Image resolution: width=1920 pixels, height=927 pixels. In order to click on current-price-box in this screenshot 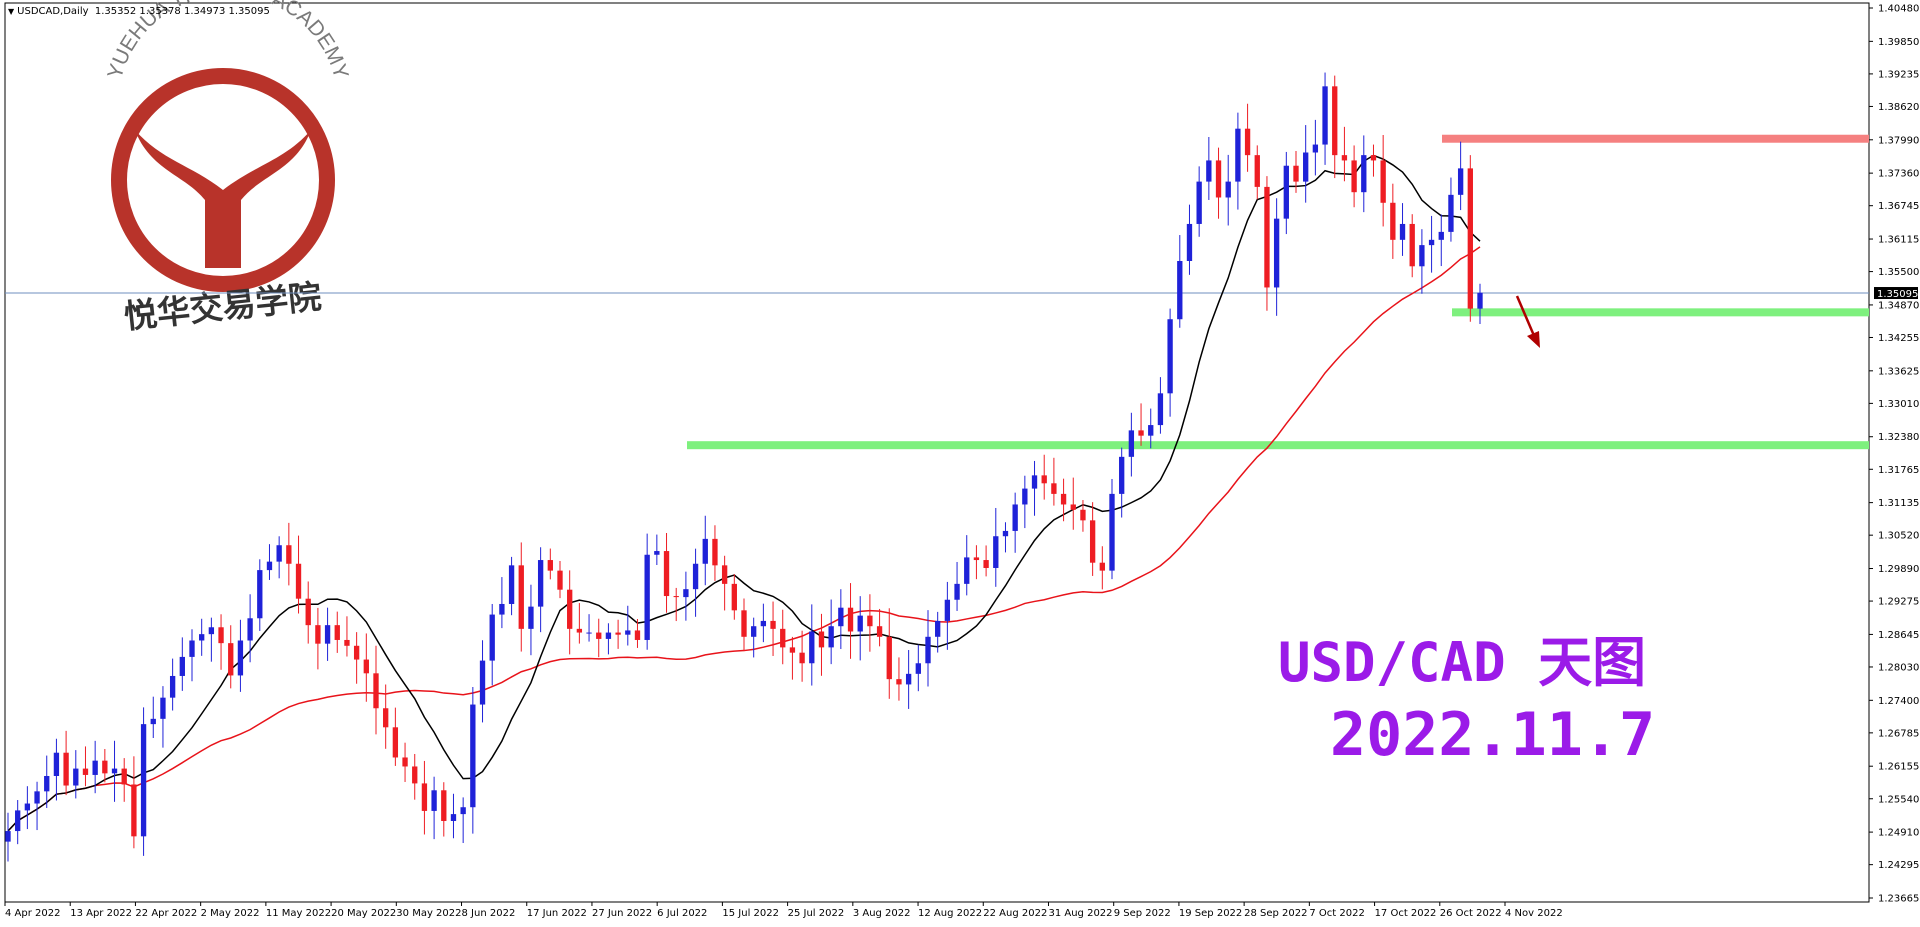, I will do `click(1896, 293)`.